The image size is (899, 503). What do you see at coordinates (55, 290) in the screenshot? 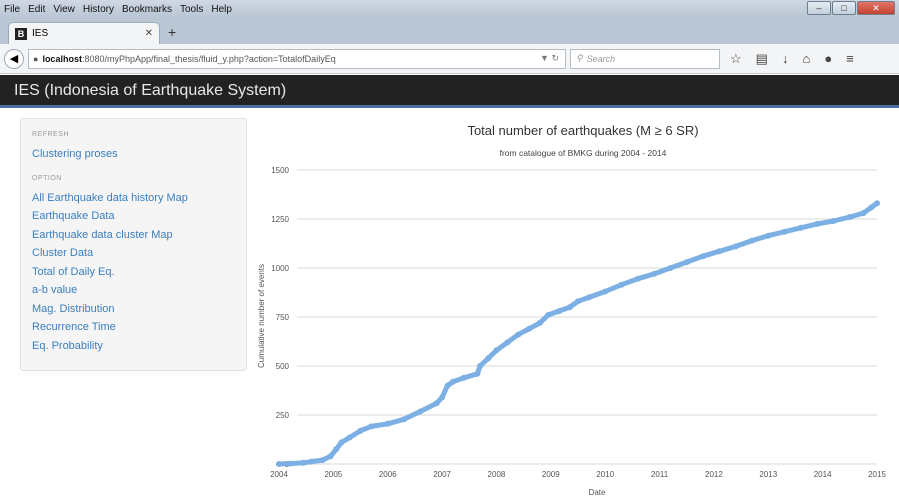
I see `sidebar-item-ab-value: a-b value` at bounding box center [55, 290].